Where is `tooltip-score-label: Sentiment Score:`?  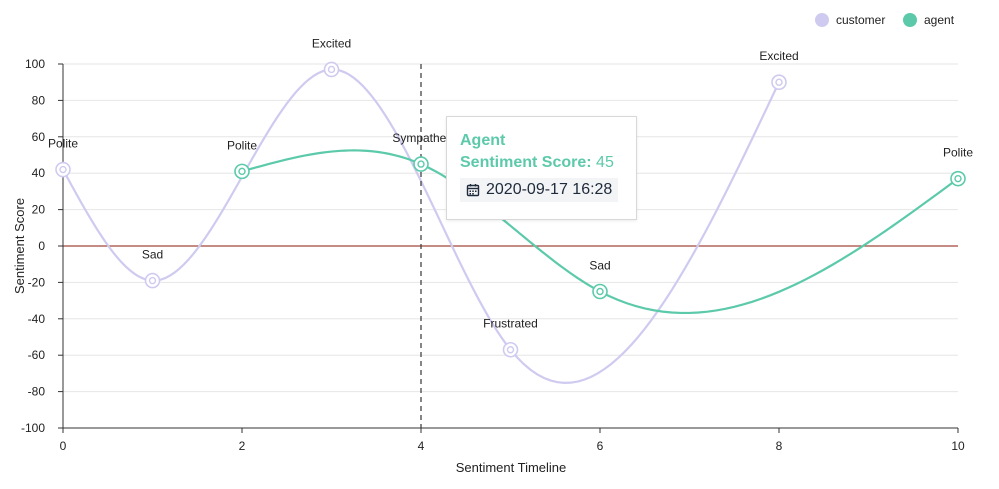 tooltip-score-label: Sentiment Score: is located at coordinates (526, 162).